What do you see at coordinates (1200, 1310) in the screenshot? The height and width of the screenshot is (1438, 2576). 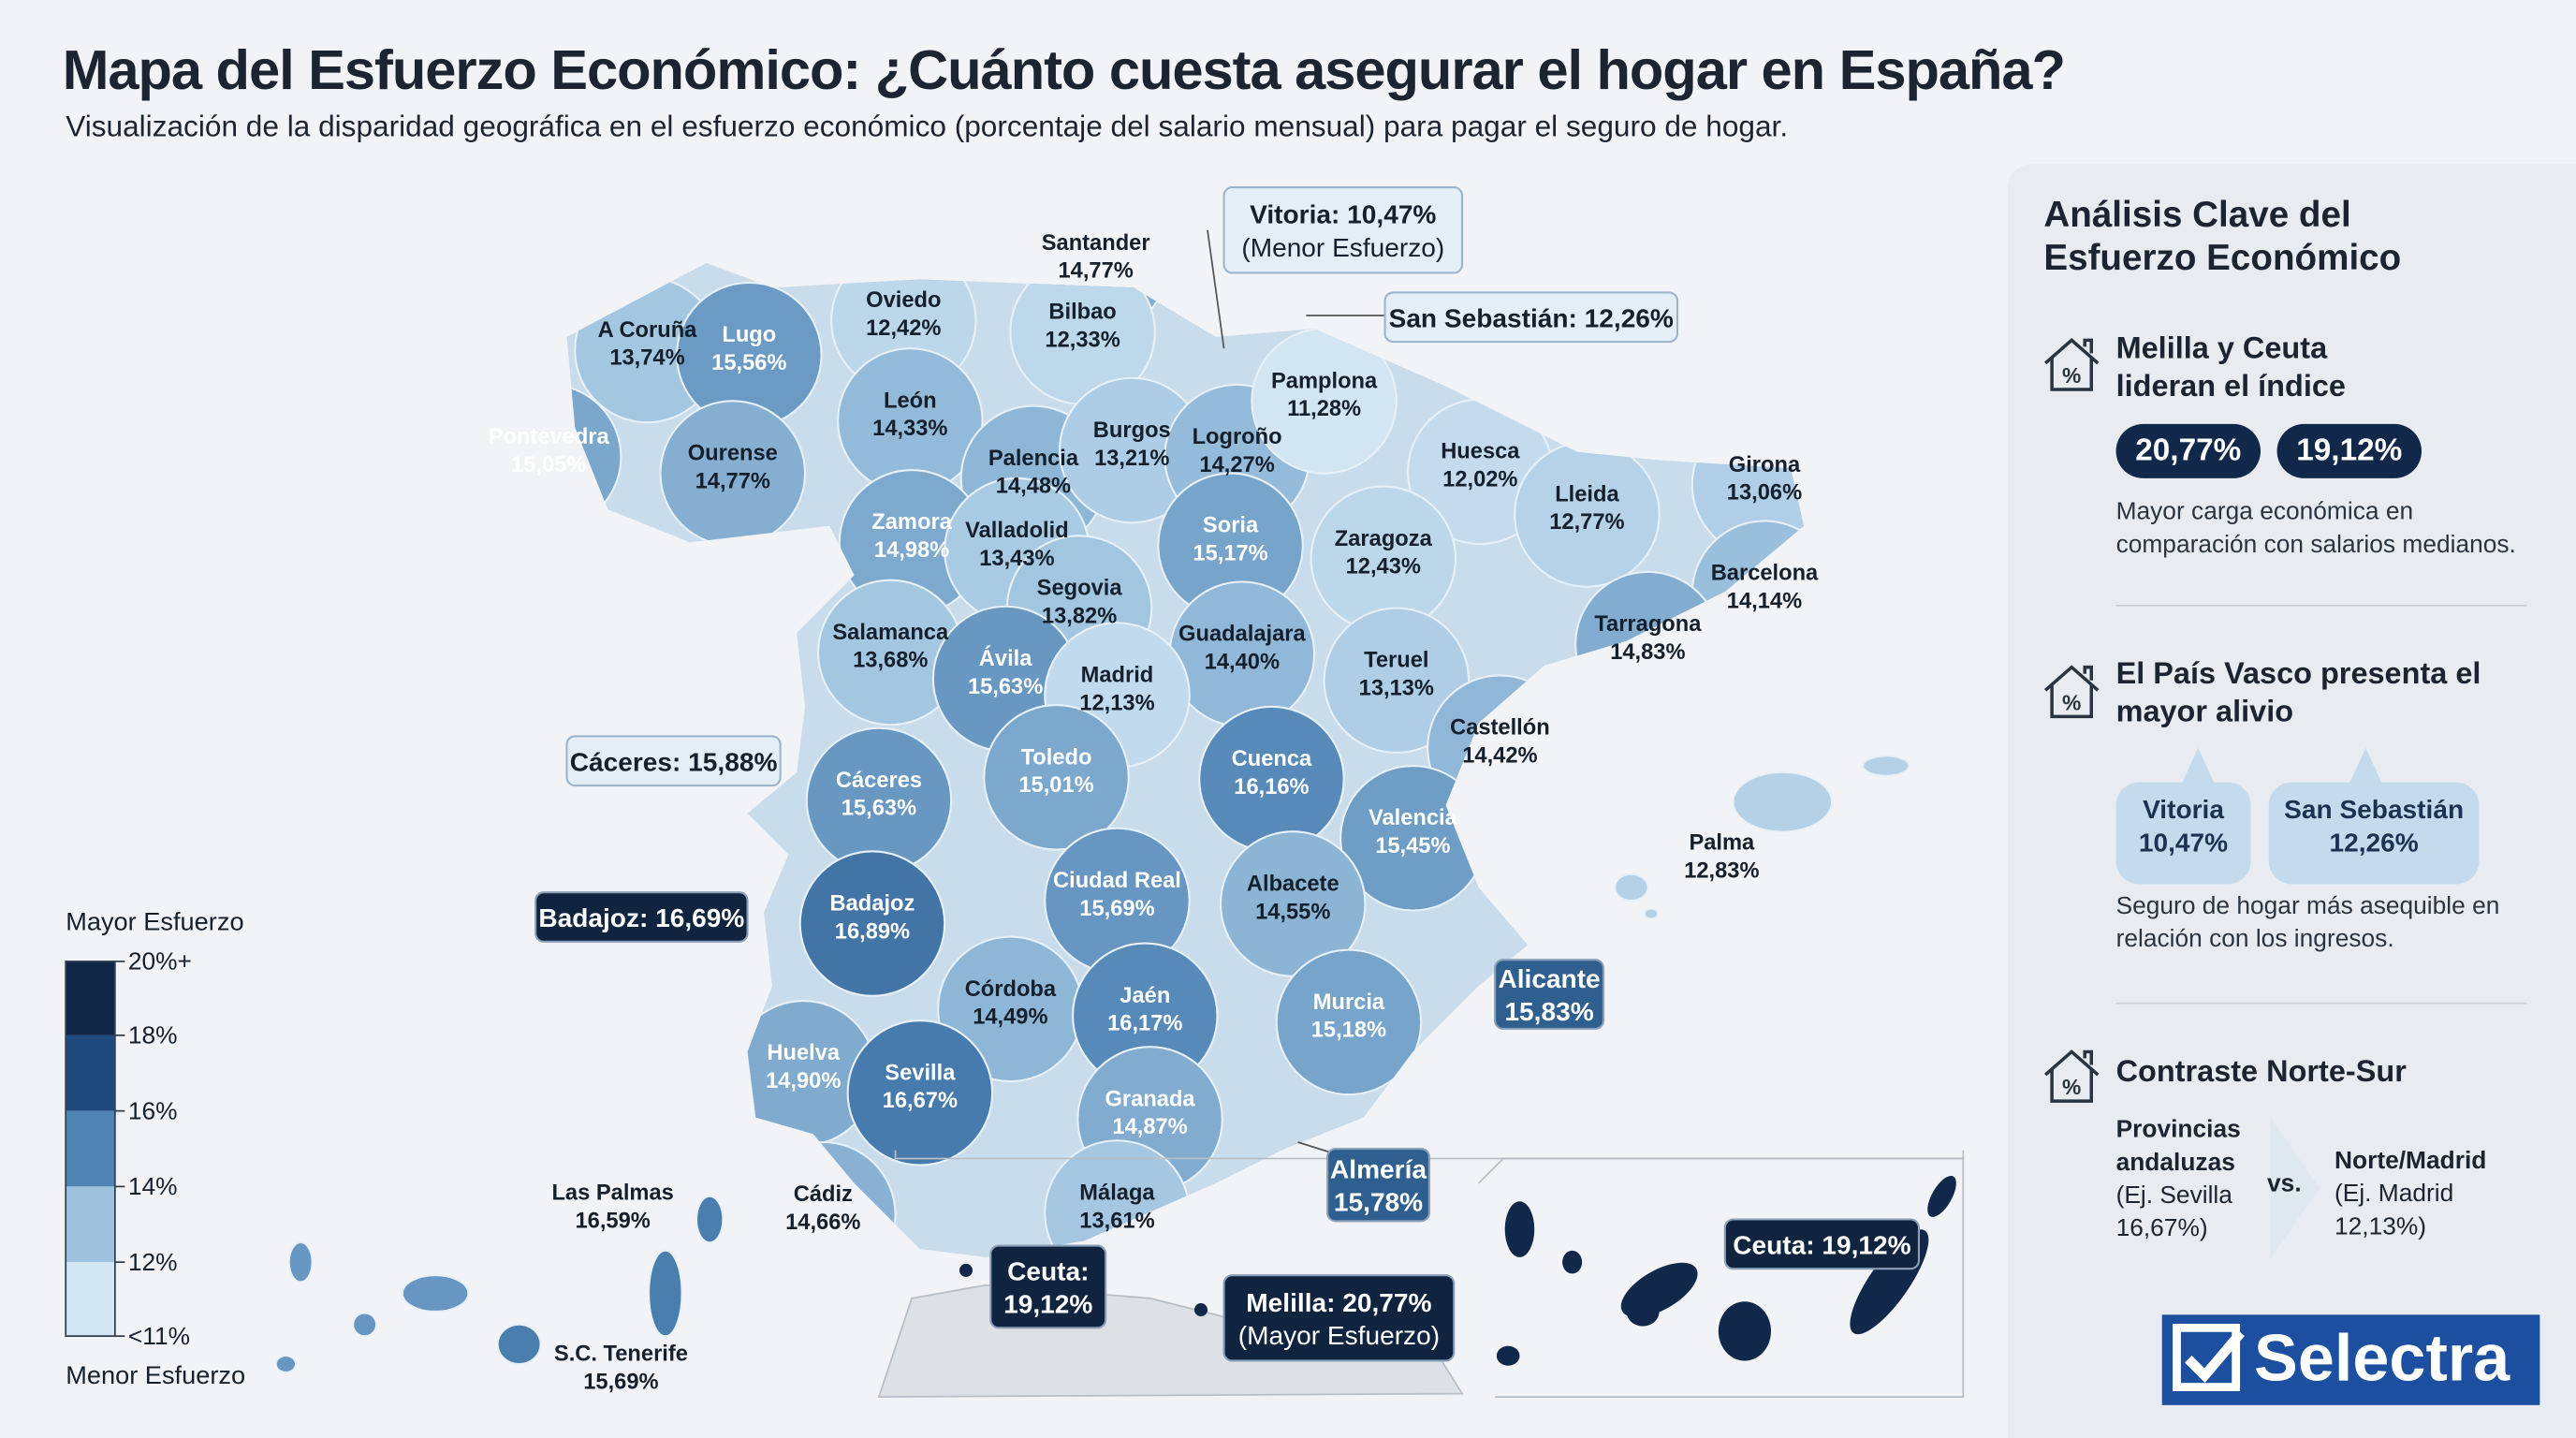 I see `melilla-dot` at bounding box center [1200, 1310].